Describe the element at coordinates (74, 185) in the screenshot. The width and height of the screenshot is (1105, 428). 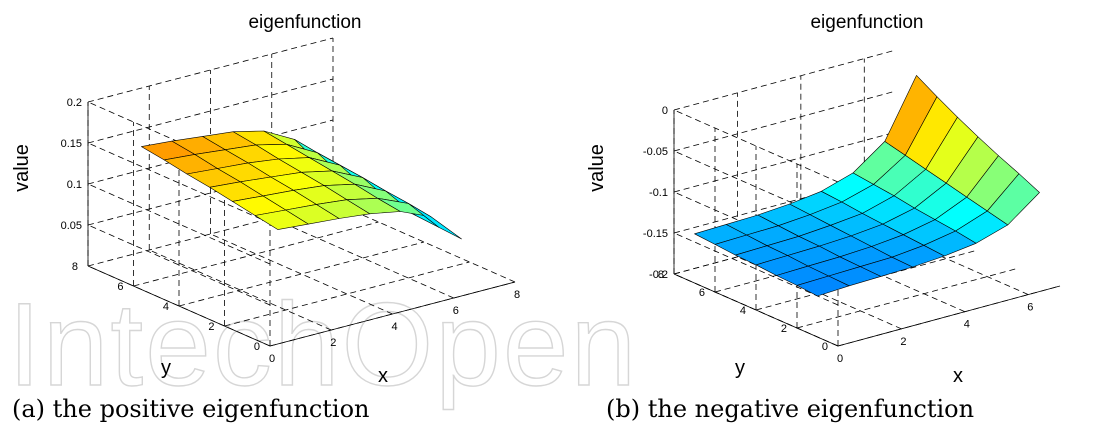
I see `z-tick-label: 0.1` at that location.